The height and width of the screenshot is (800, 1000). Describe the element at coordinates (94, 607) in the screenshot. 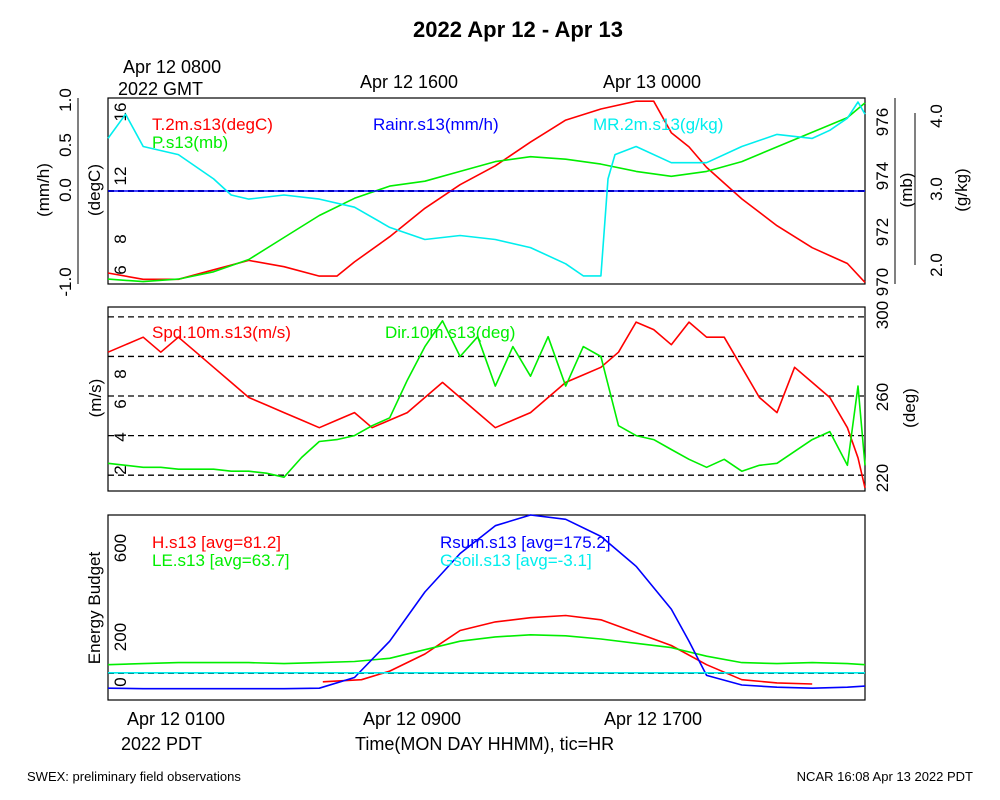

I see `energy-axis-title: Energy Budget` at that location.